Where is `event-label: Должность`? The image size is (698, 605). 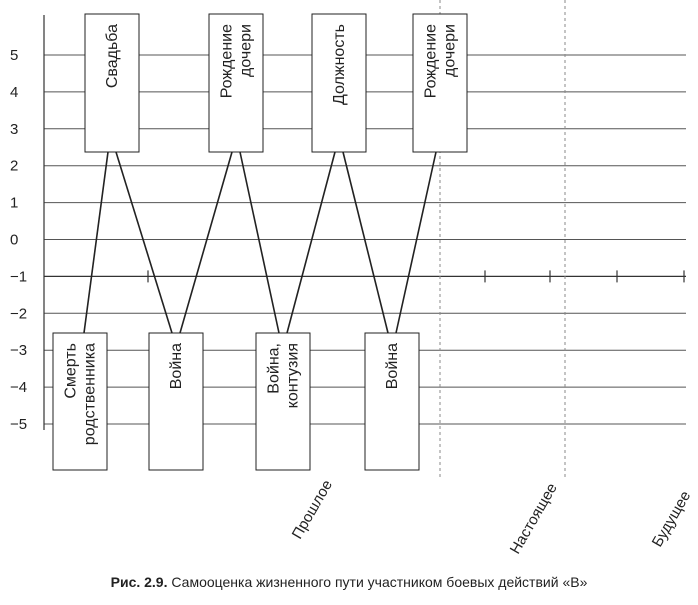 event-label: Должность is located at coordinates (339, 64).